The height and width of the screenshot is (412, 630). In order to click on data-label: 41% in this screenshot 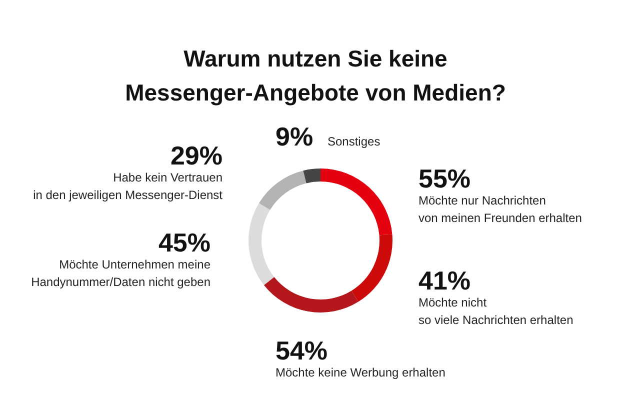, I will do `click(444, 281)`.